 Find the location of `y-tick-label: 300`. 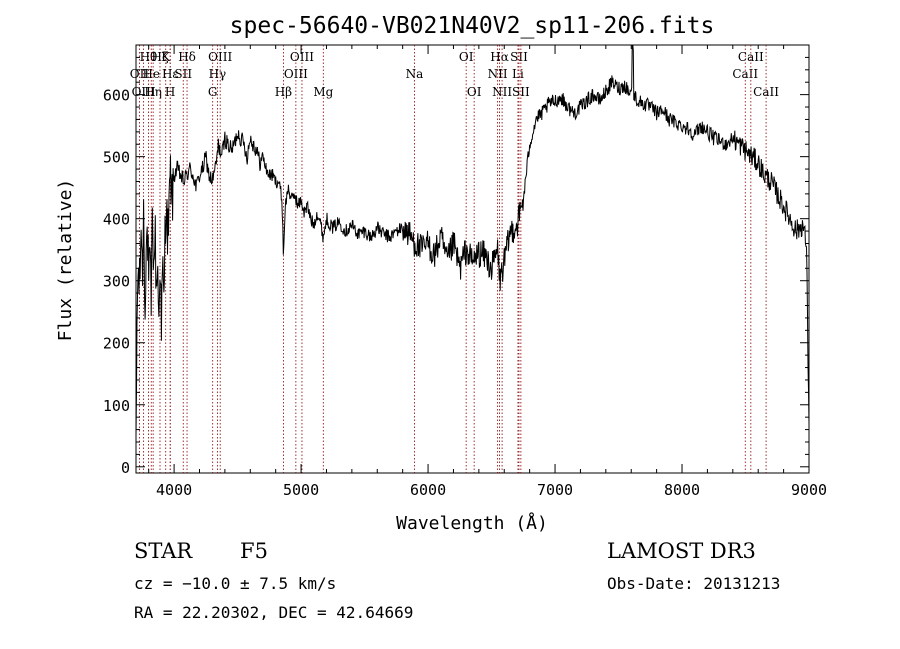

y-tick-label: 300 is located at coordinates (116, 282).